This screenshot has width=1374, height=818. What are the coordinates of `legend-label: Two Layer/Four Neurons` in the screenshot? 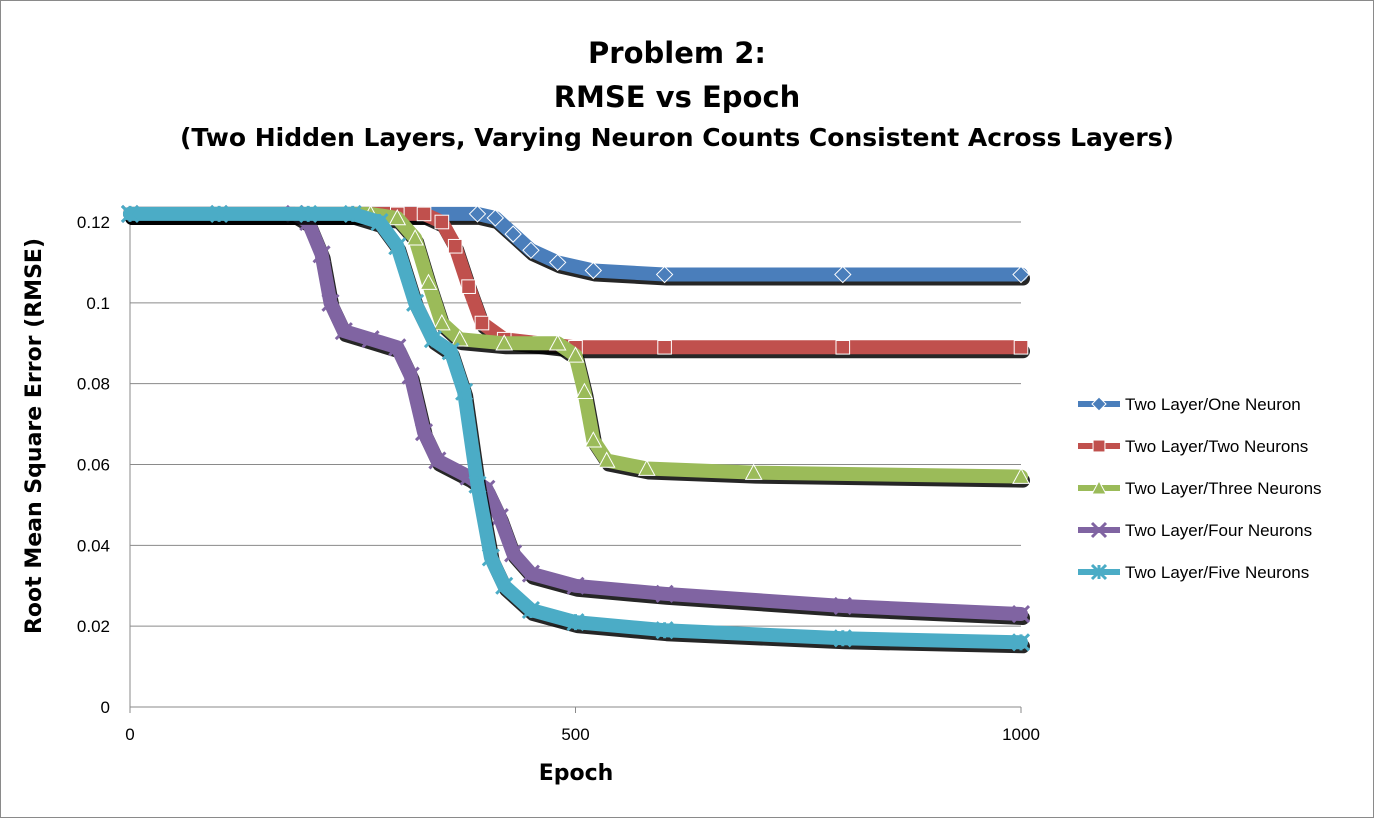 It's located at (1218, 530).